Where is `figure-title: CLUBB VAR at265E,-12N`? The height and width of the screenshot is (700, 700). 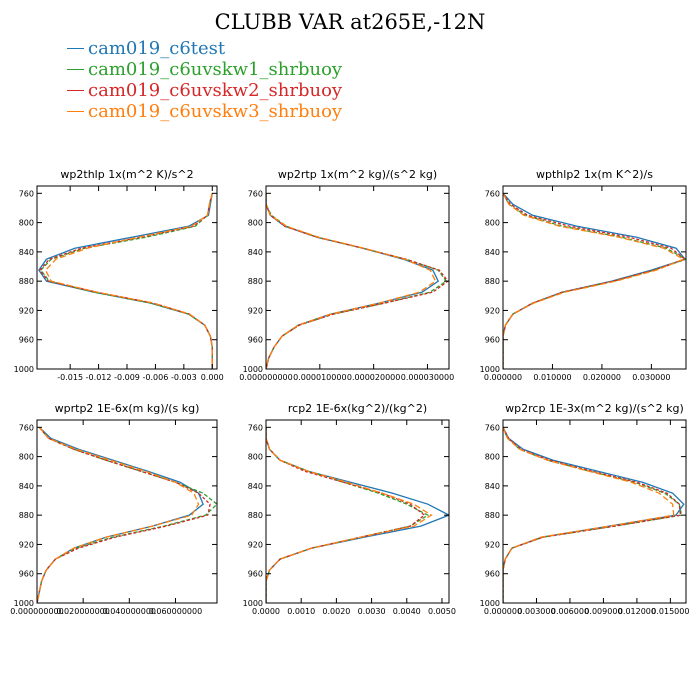
figure-title: CLUBB VAR at265E,-12N is located at coordinates (350, 22).